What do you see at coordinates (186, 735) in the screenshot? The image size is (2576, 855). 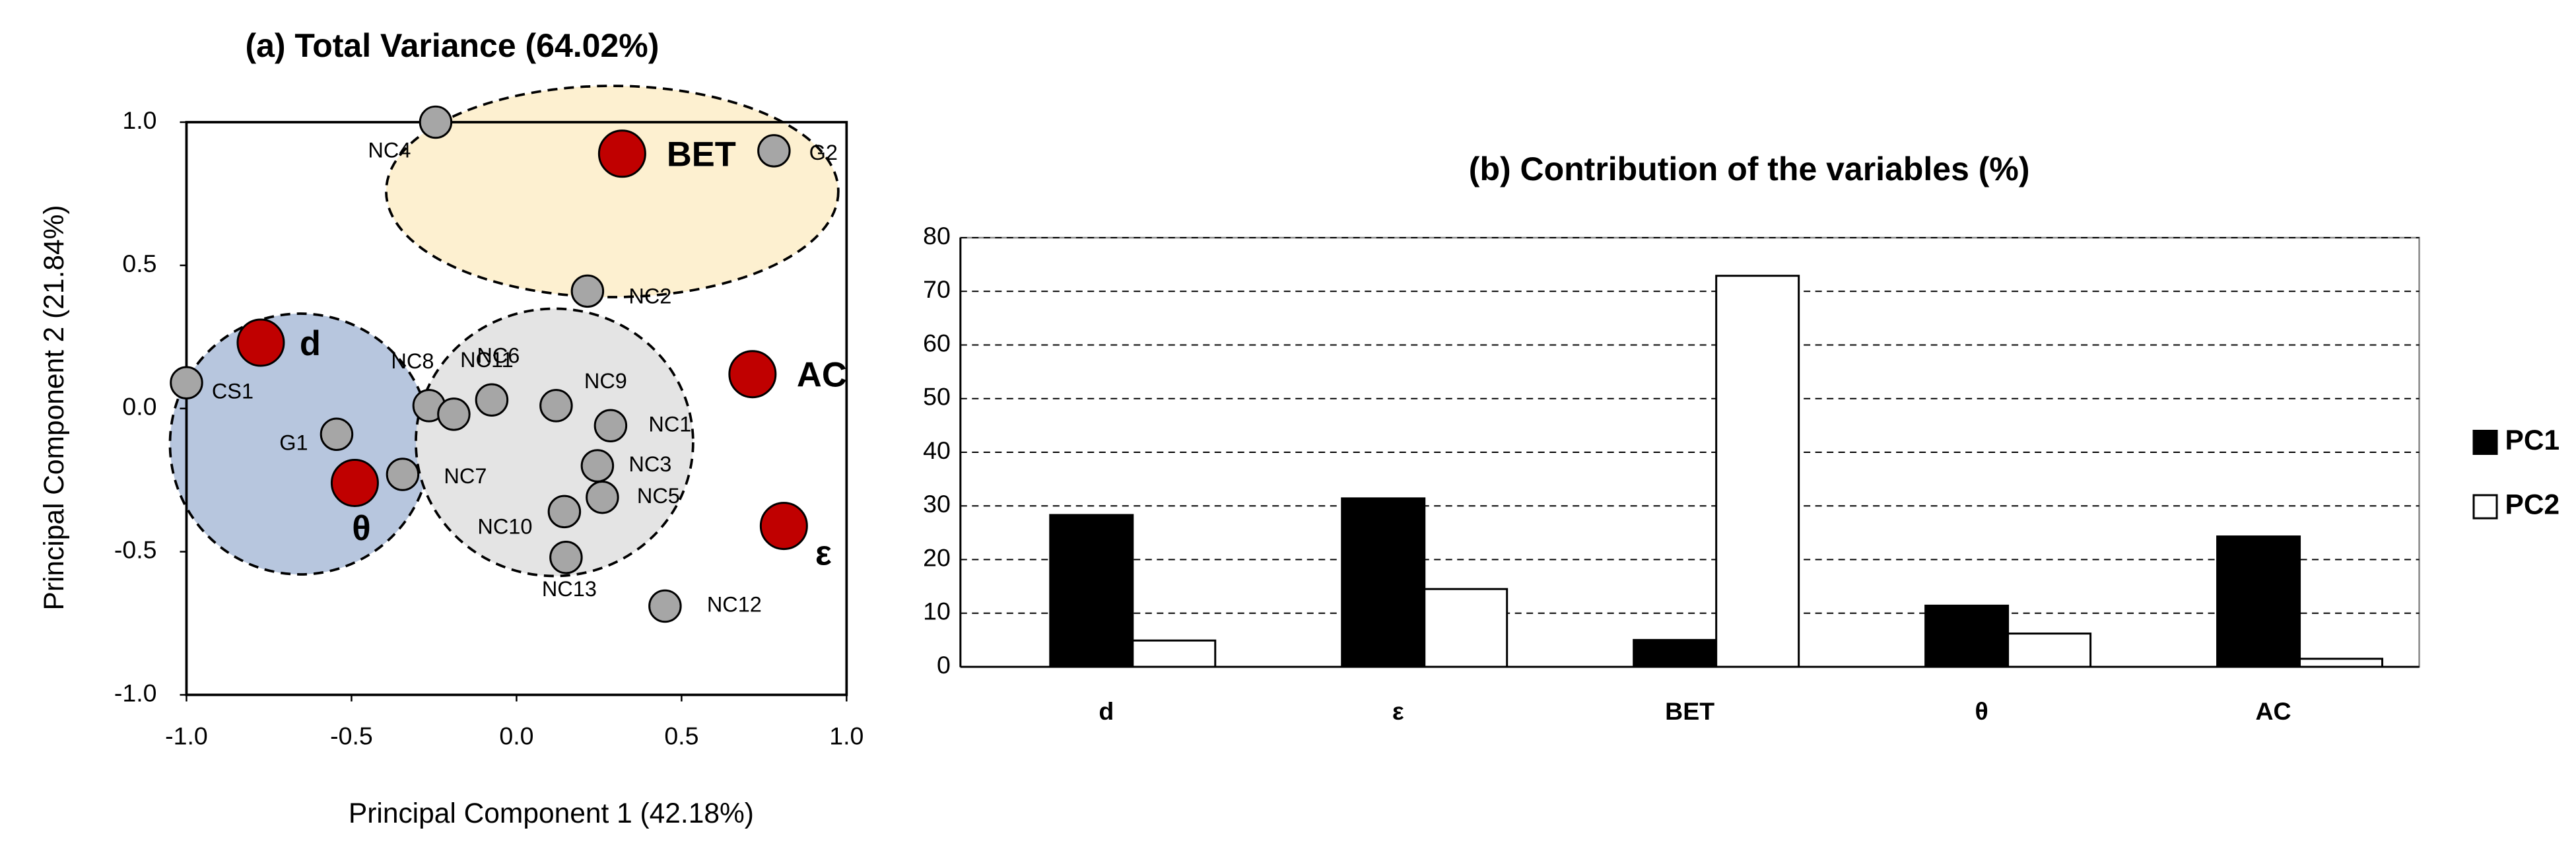 I see `x-tick-label: -1.0` at bounding box center [186, 735].